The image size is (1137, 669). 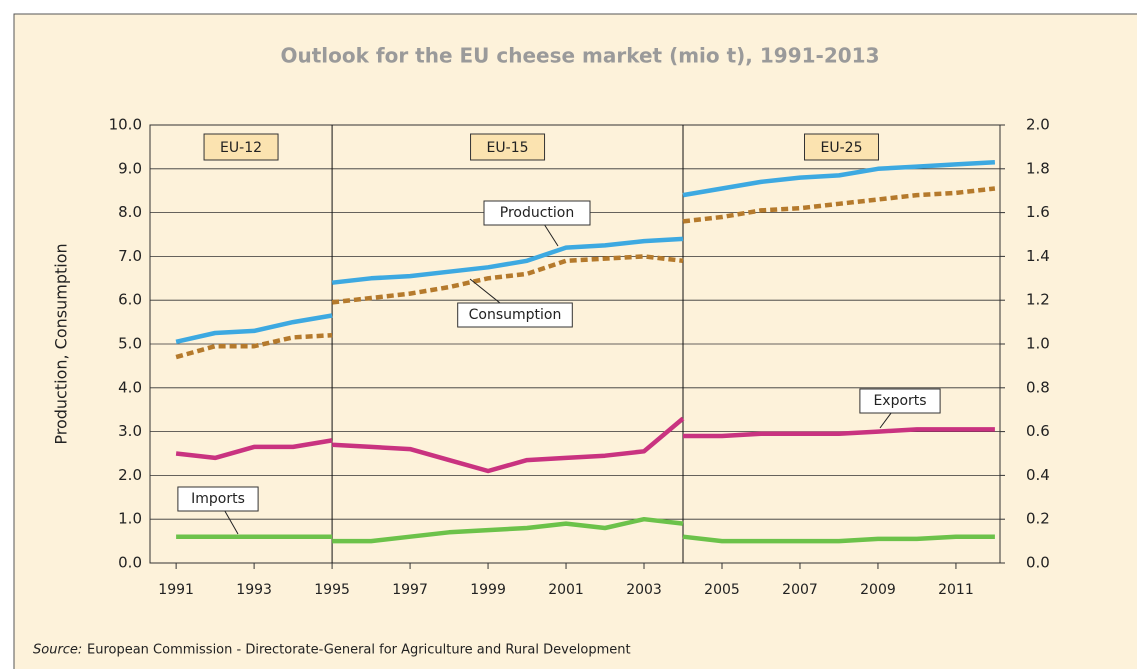 I want to click on x-tick-label: 2011, so click(x=956, y=590).